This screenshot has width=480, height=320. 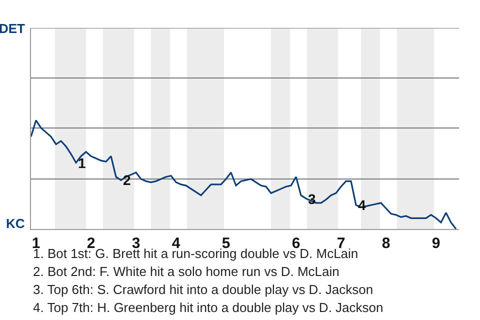 What do you see at coordinates (203, 289) in the screenshot?
I see `text: 3. Top 6th: S. Crawford hit into a double play vs D. Jackson` at bounding box center [203, 289].